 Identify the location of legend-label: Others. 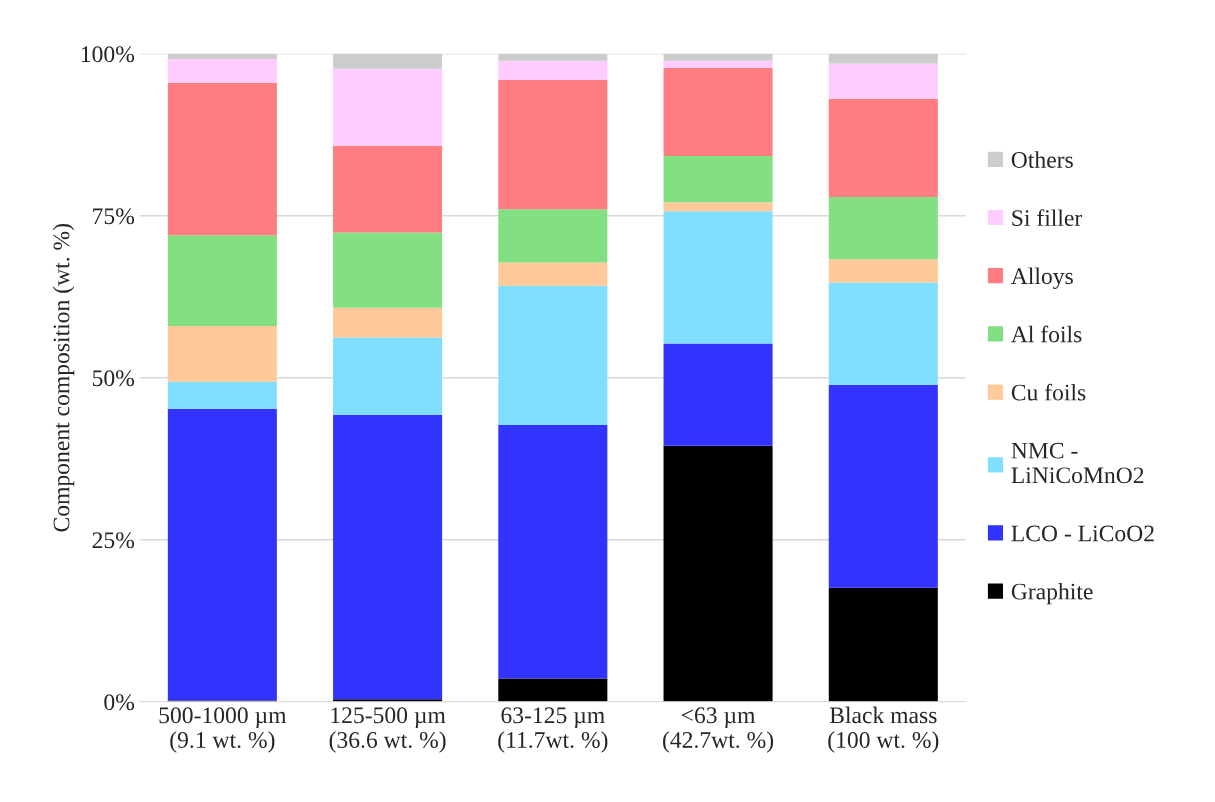
(1042, 159).